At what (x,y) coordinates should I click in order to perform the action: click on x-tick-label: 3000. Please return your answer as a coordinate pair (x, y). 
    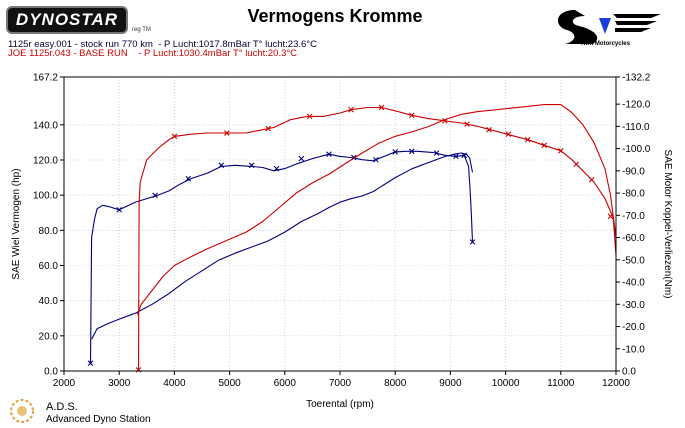
    Looking at the image, I should click on (119, 383).